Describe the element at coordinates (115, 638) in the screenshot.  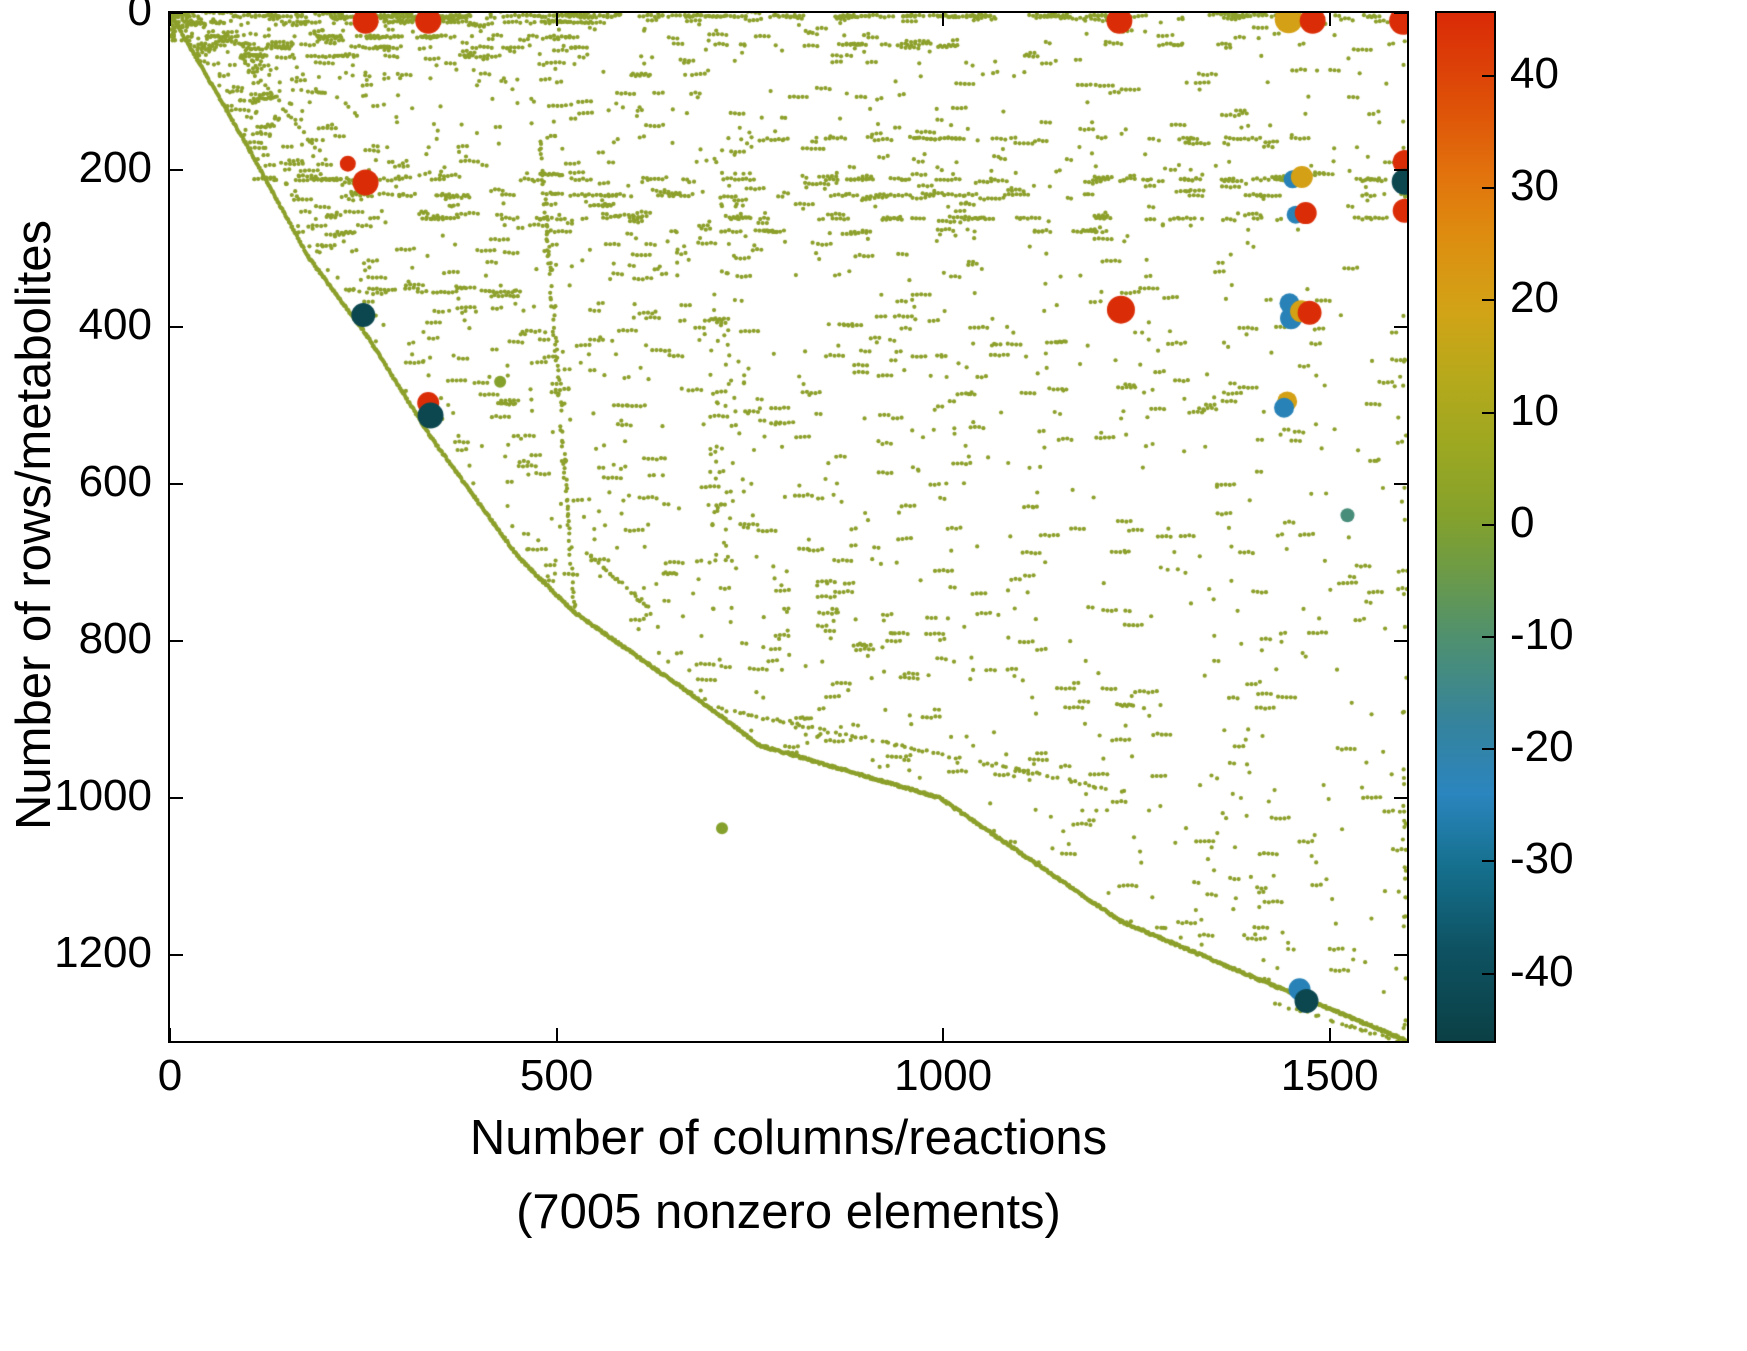
I see `y-tick-label: 800` at that location.